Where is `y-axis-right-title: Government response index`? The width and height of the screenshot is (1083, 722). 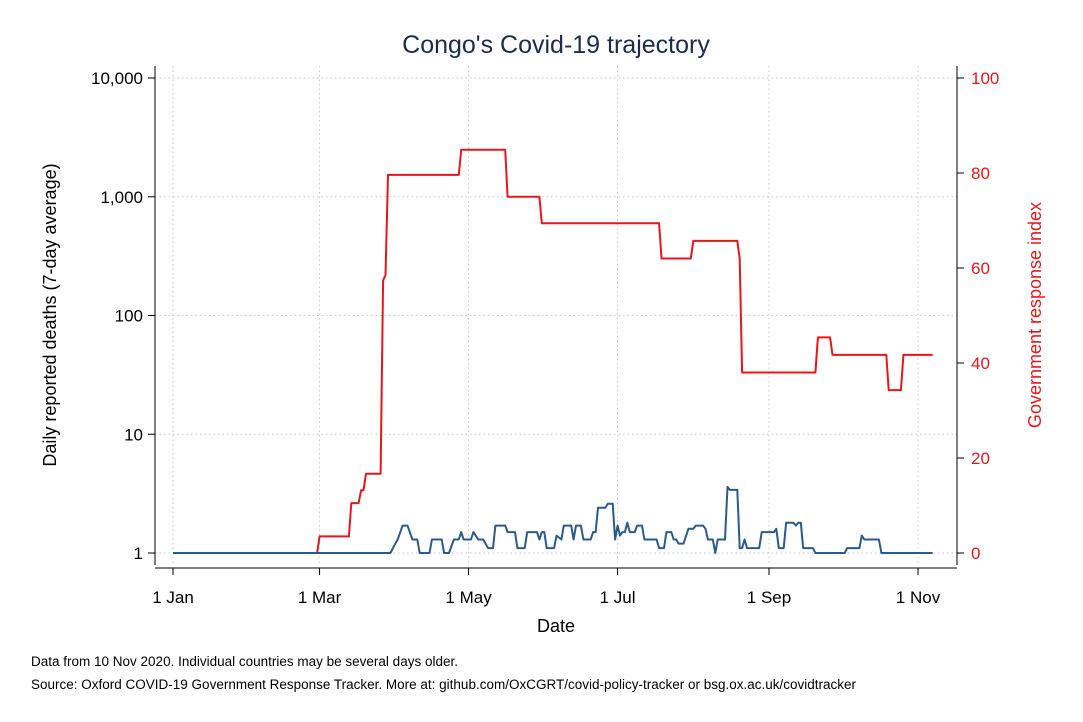
y-axis-right-title: Government response index is located at coordinates (1035, 315).